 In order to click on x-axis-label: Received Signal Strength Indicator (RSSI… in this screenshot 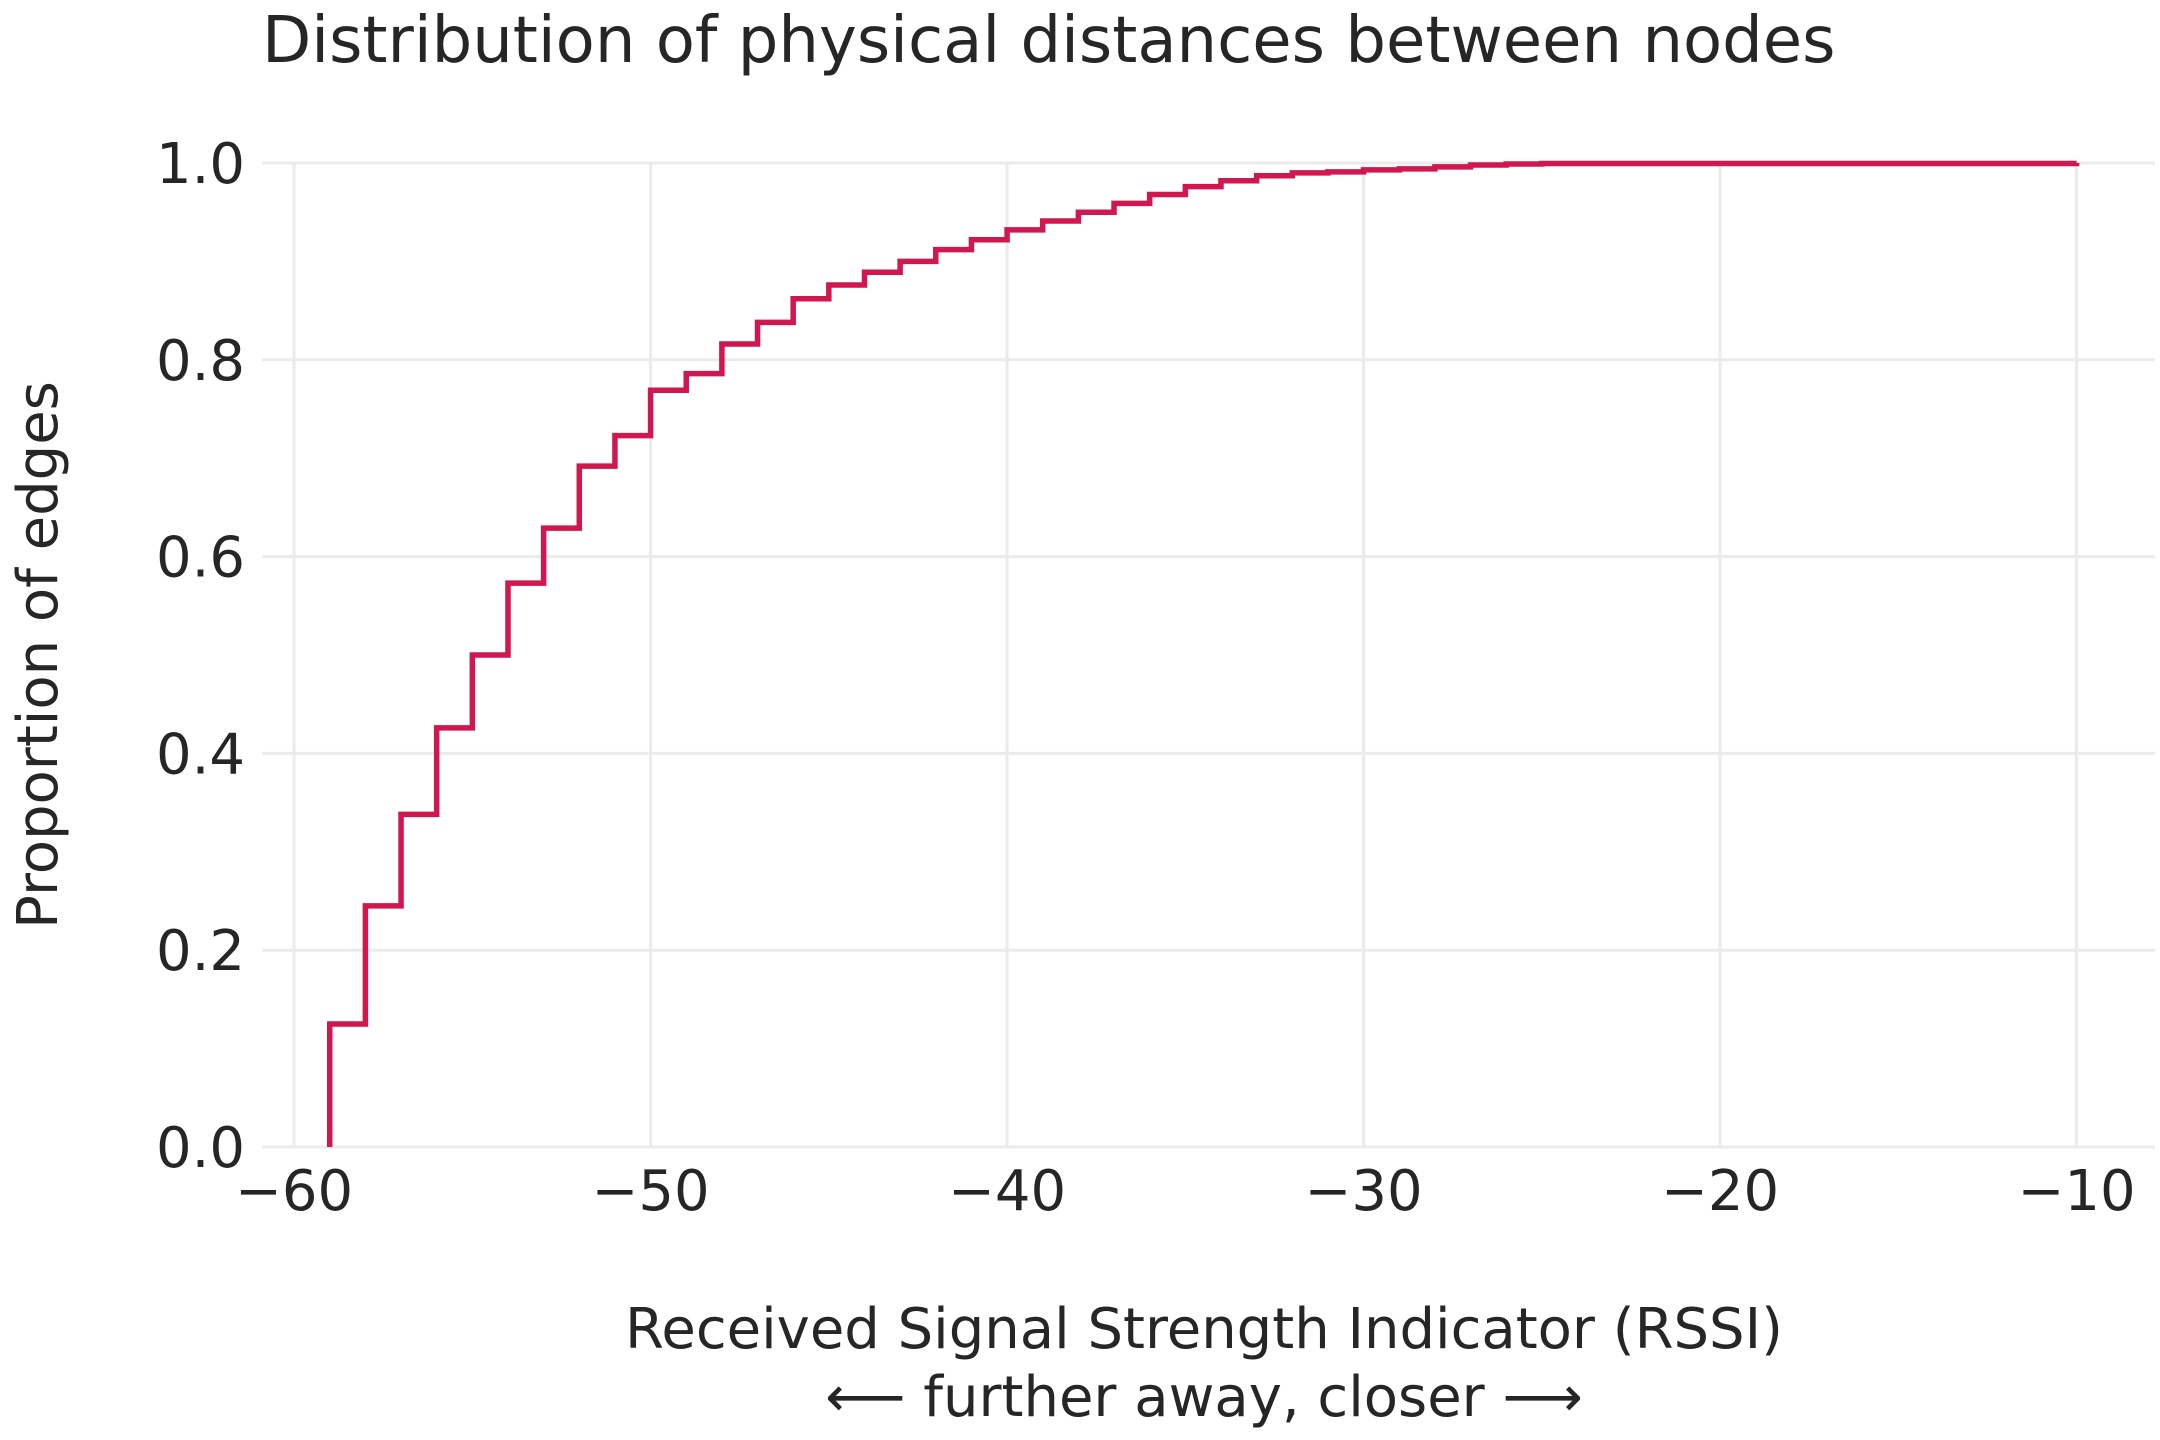, I will do `click(1204, 1329)`.